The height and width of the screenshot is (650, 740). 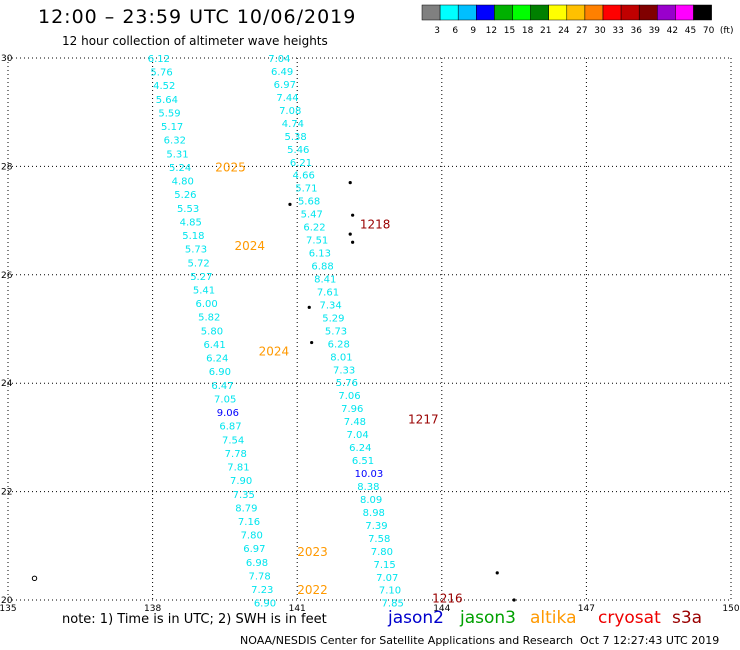 What do you see at coordinates (197, 17) in the screenshot?
I see `chart-title: 12:00 – 23:59 UTC 10/06/2019` at bounding box center [197, 17].